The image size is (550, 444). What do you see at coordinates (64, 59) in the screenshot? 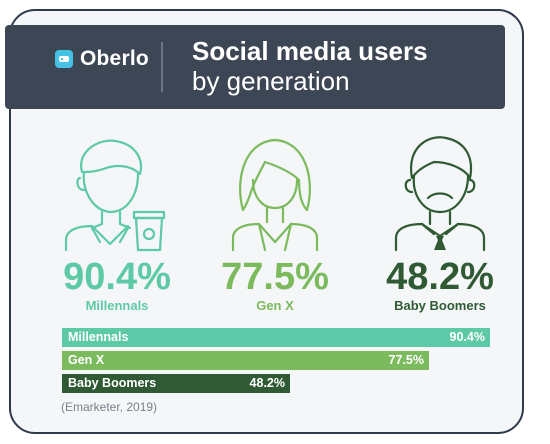
I see `oberlo-logo-icon` at bounding box center [64, 59].